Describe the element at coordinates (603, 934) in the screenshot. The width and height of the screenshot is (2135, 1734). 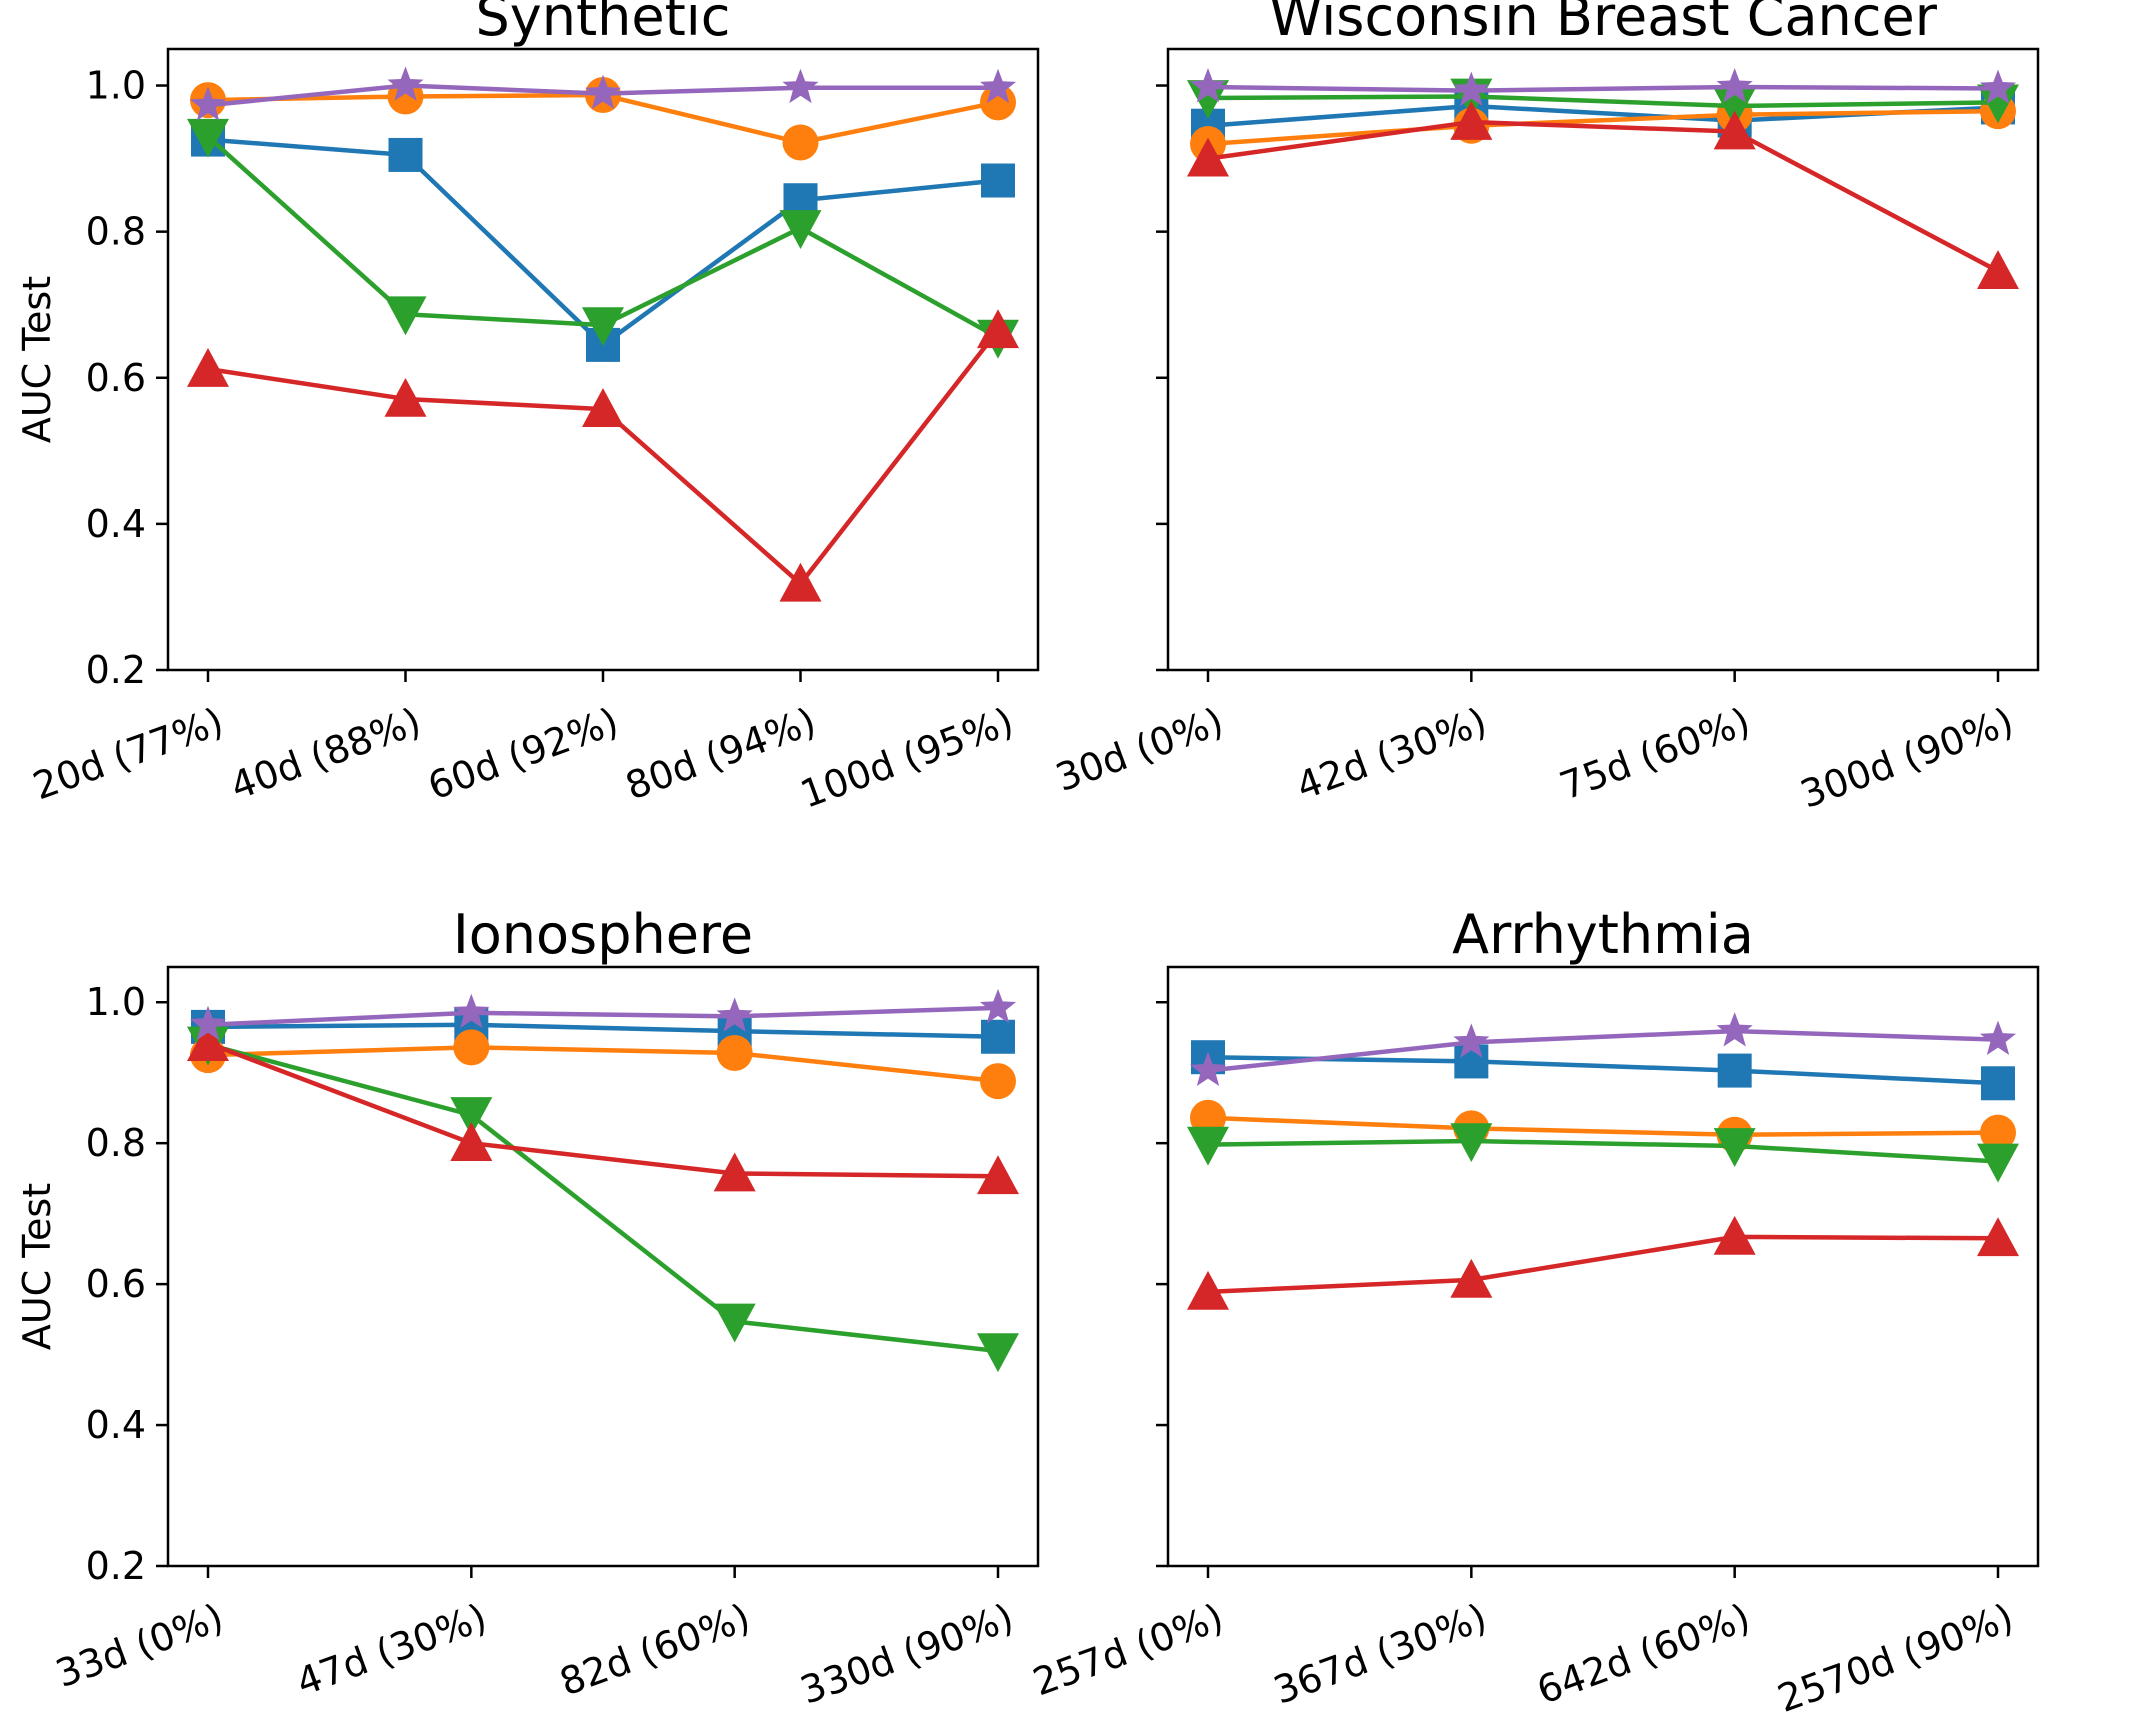
I see `chart-title: Ionosphere` at that location.